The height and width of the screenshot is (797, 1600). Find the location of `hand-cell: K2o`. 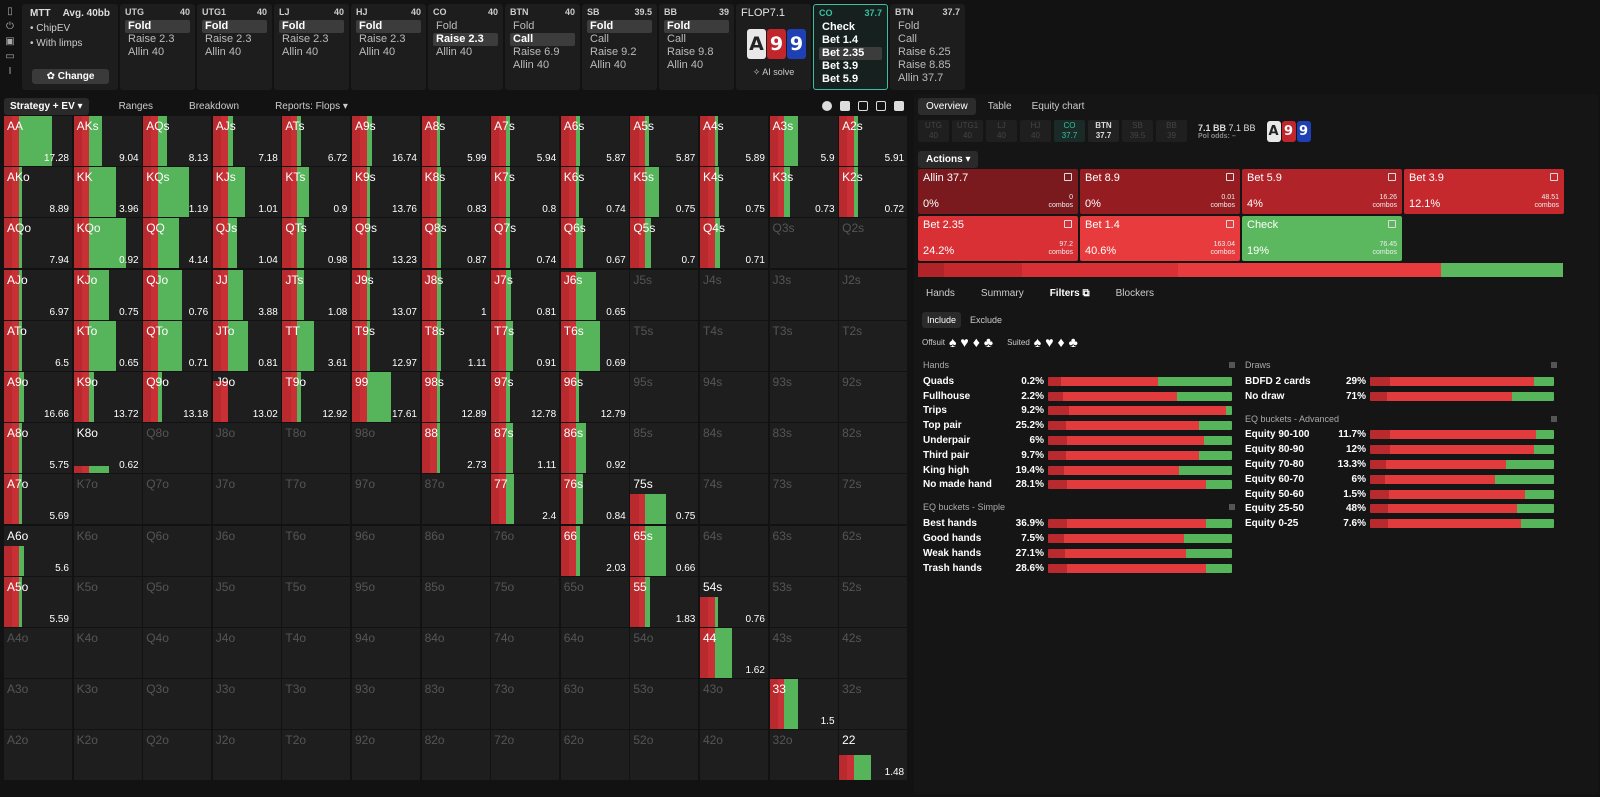

hand-cell: K2o is located at coordinates (107, 755).